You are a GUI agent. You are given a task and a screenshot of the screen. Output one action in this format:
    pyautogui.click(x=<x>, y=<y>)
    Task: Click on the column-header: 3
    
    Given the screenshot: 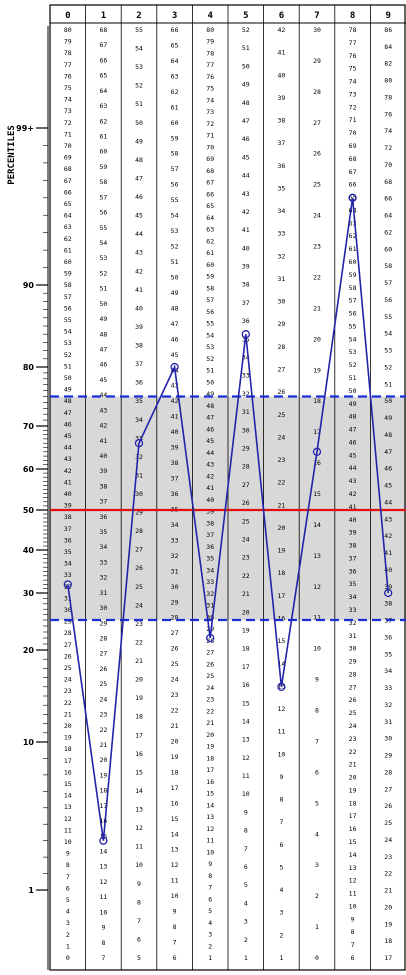 What is the action you would take?
    pyautogui.click(x=174, y=16)
    